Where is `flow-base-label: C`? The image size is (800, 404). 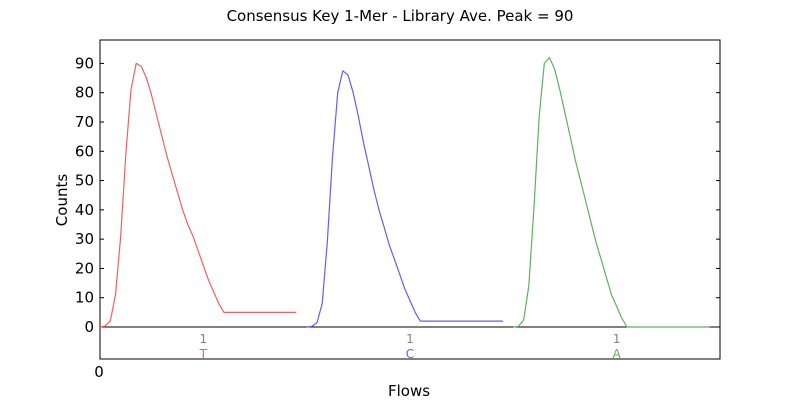 flow-base-label: C is located at coordinates (410, 354).